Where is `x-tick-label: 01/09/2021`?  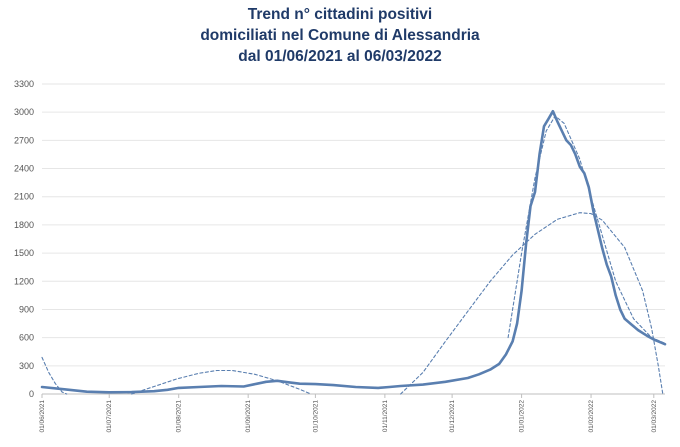 x-tick-label: 01/09/2021 is located at coordinates (248, 416).